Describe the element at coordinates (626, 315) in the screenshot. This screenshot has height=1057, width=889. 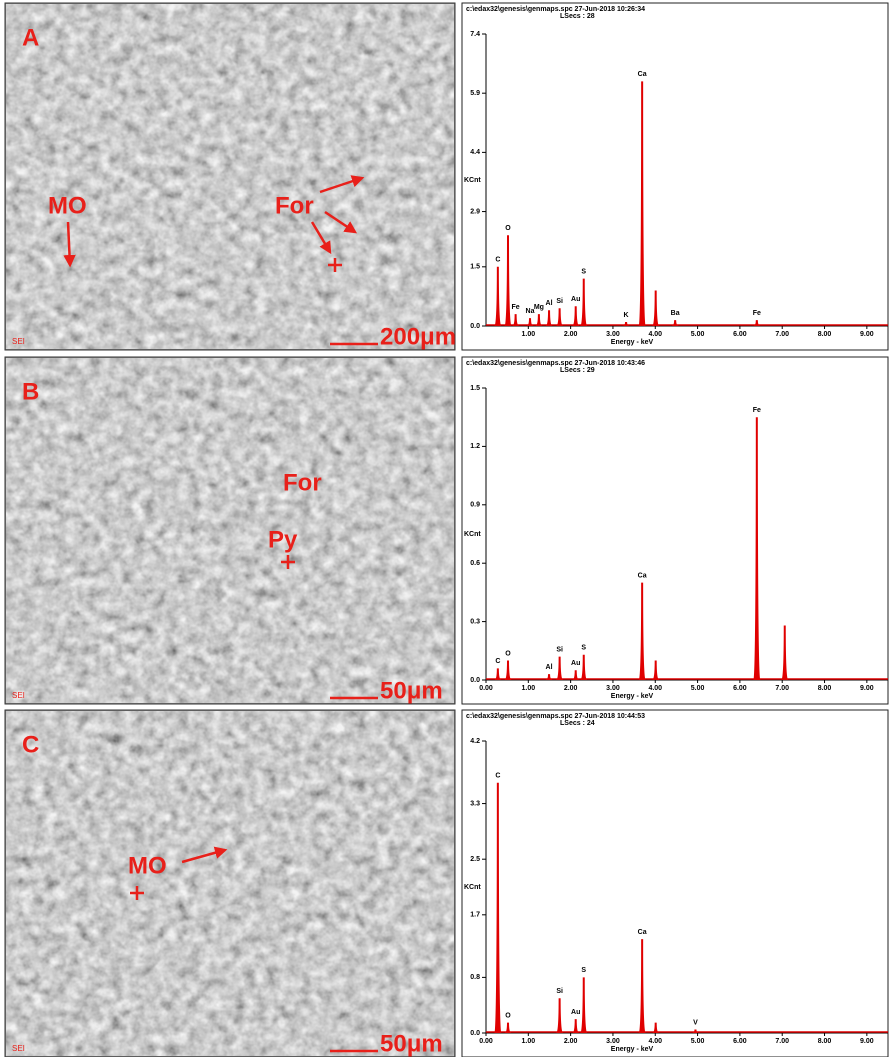
I see `peak-label: K` at that location.